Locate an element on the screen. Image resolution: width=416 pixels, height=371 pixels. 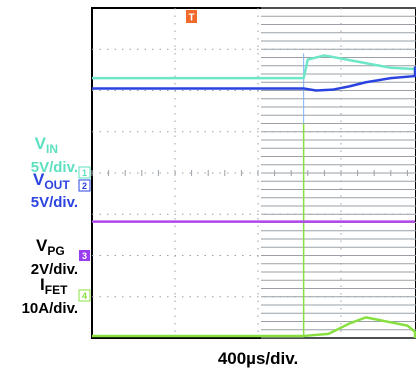
svg-text: IFET is located at coordinates (54, 286).